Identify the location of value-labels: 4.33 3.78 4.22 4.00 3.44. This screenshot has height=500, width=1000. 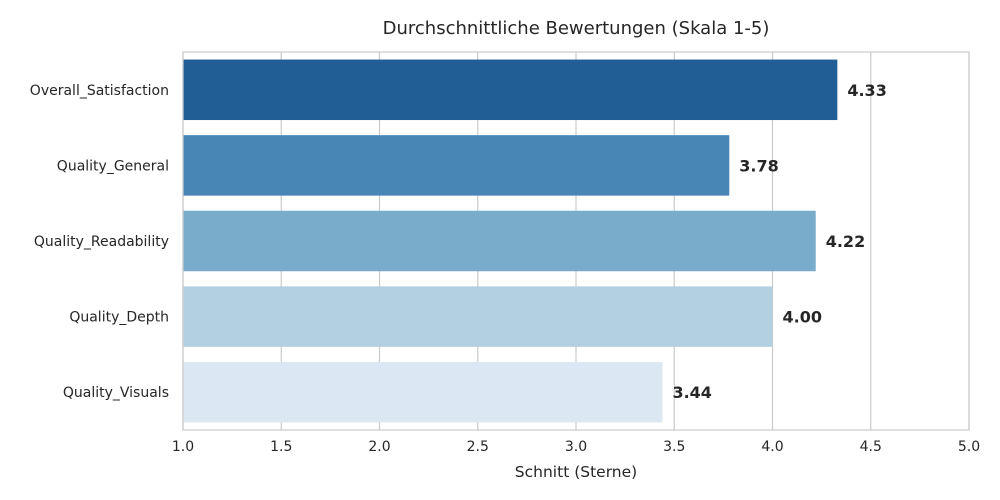
(779, 241).